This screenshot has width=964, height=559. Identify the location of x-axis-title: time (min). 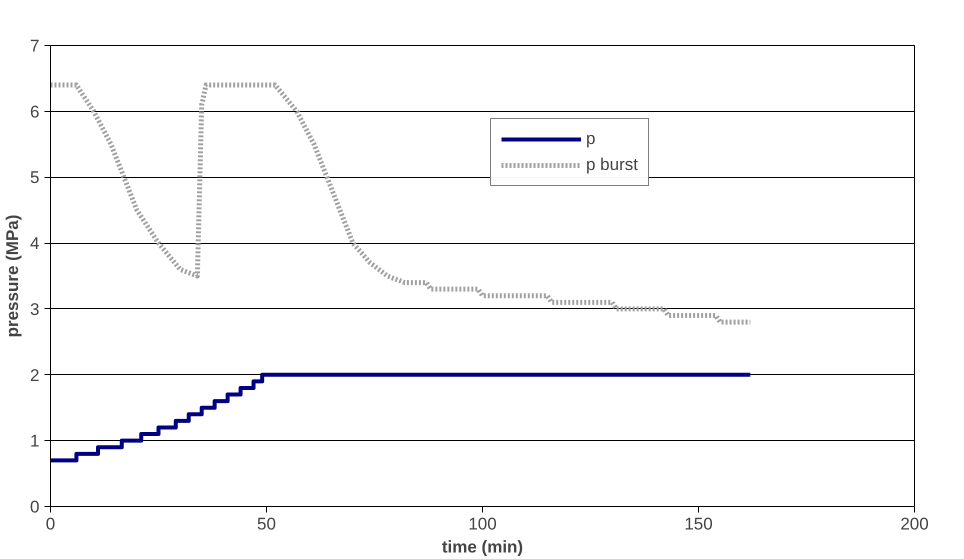
(483, 547).